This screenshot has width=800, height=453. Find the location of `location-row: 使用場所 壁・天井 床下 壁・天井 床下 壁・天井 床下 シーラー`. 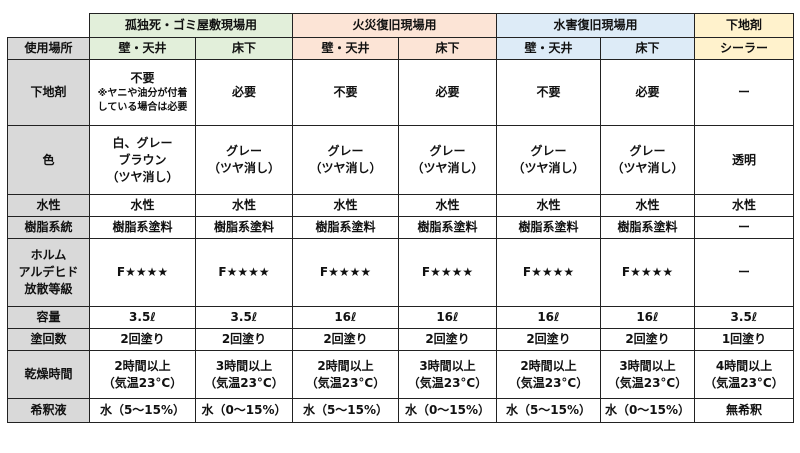

location-row: 使用場所 壁・天井 床下 壁・天井 床下 壁・天井 床下 シーラー is located at coordinates (400, 48).